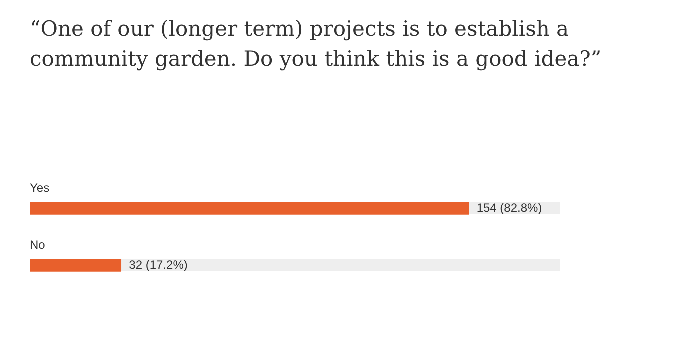  What do you see at coordinates (509, 207) in the screenshot?
I see `data-label: 154 (82.8%)` at bounding box center [509, 207].